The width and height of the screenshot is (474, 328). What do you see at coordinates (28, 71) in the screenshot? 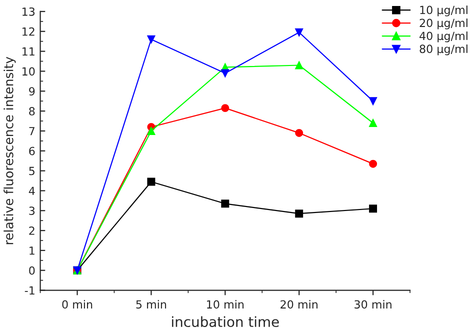
I see `y-tick-label: 10` at bounding box center [28, 71].